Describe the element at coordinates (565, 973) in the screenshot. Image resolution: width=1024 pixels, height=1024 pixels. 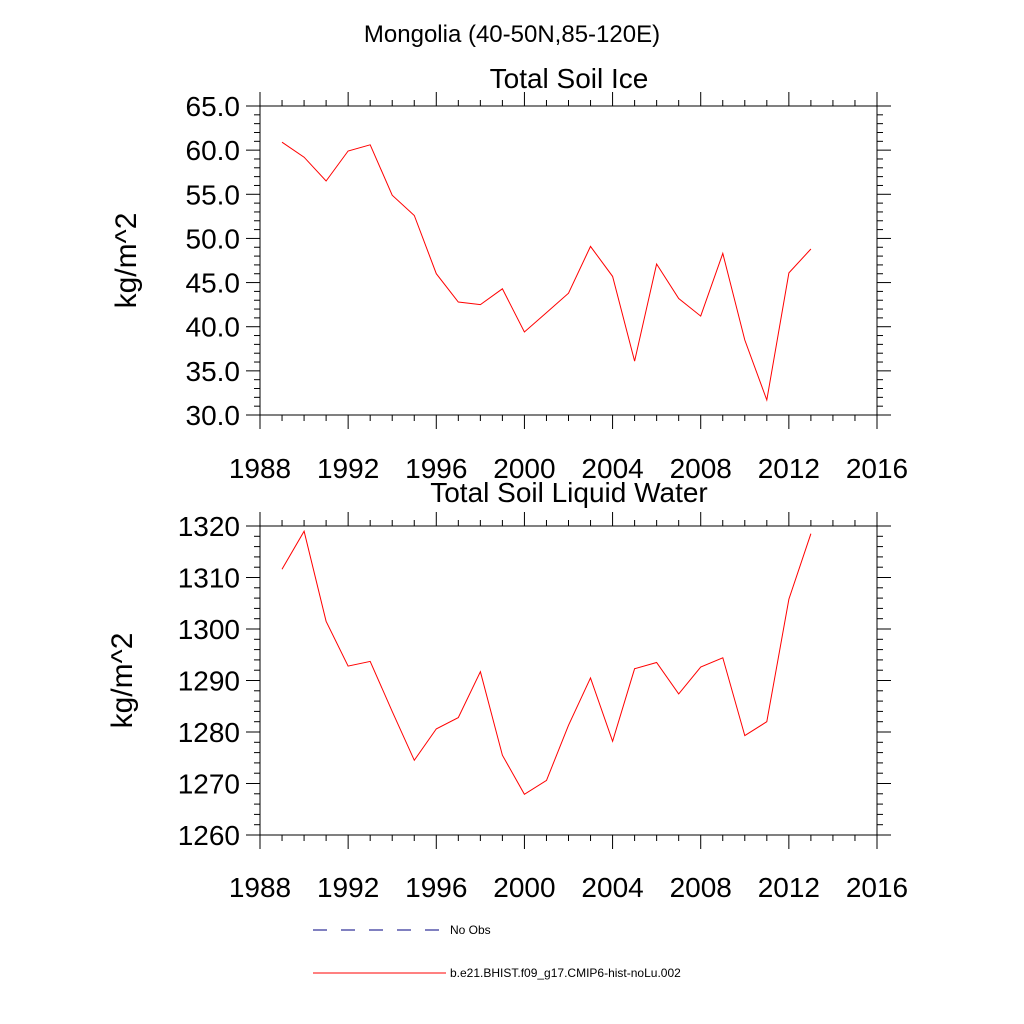
I see `legend-label-model: b.e21.BHIST.f09_g17.CMIP6-hist-noLu.002` at that location.